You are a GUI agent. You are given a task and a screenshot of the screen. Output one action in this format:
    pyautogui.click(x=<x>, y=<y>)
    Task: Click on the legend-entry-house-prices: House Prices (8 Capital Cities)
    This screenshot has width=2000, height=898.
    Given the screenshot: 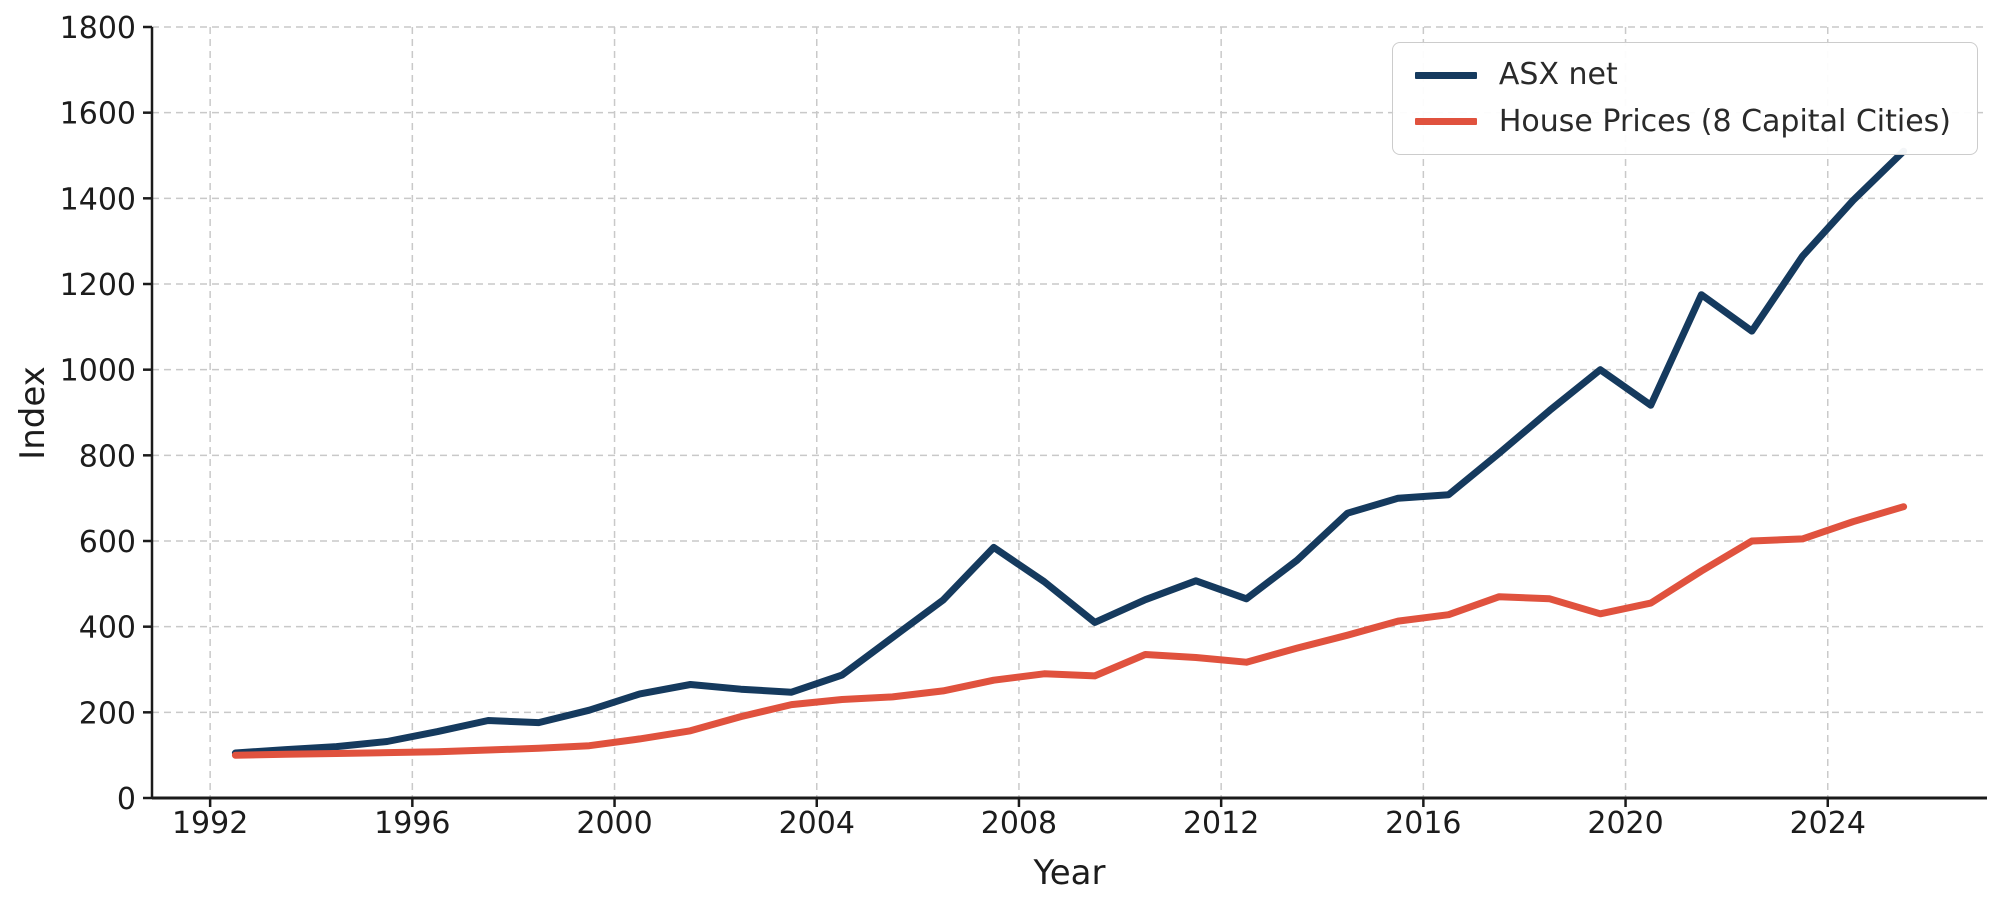 What is the action you would take?
    pyautogui.click(x=1682, y=121)
    